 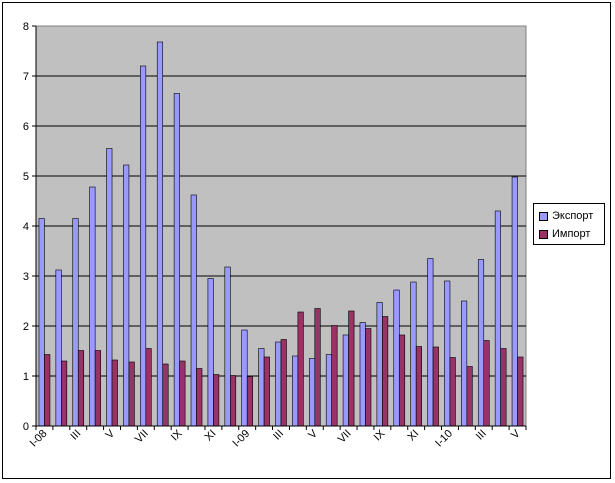 I want to click on legend-swatch-export, so click(x=543, y=216).